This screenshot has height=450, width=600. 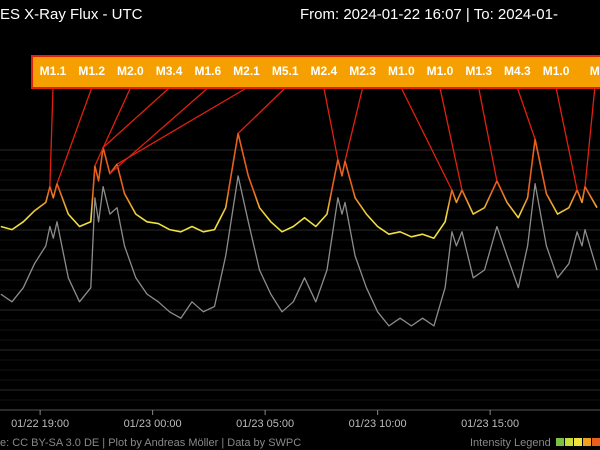 What do you see at coordinates (91, 71) in the screenshot?
I see `flare-label: M1.2` at bounding box center [91, 71].